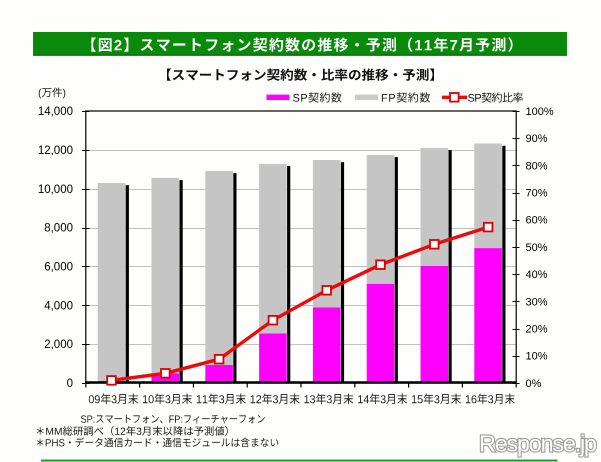 Image resolution: width=601 pixels, height=462 pixels. Describe the element at coordinates (540, 112) in the screenshot. I see `svg-text: 100%` at that location.